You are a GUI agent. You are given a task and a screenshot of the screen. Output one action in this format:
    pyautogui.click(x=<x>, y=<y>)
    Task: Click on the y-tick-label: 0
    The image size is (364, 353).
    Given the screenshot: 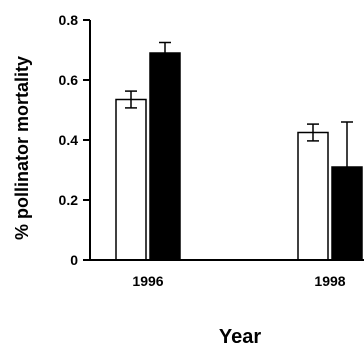 What is the action you would take?
    pyautogui.click(x=74, y=260)
    